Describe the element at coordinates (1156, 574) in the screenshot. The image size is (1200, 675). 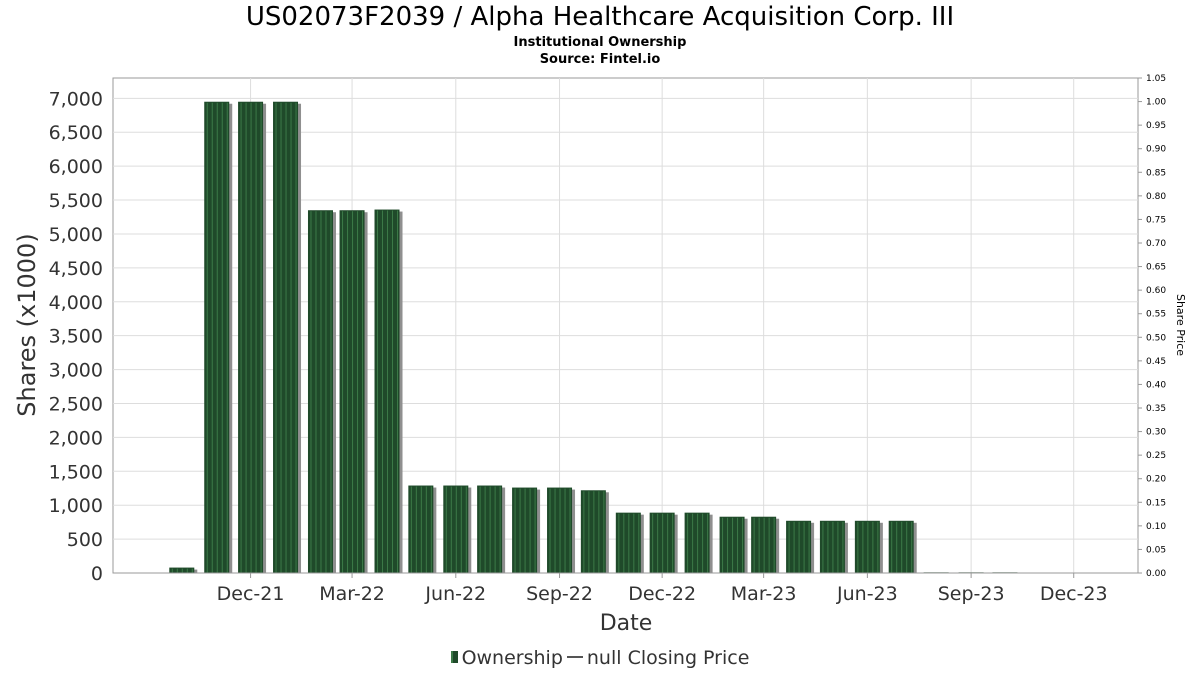
I see `y2-tick-label: 0.00` at that location.